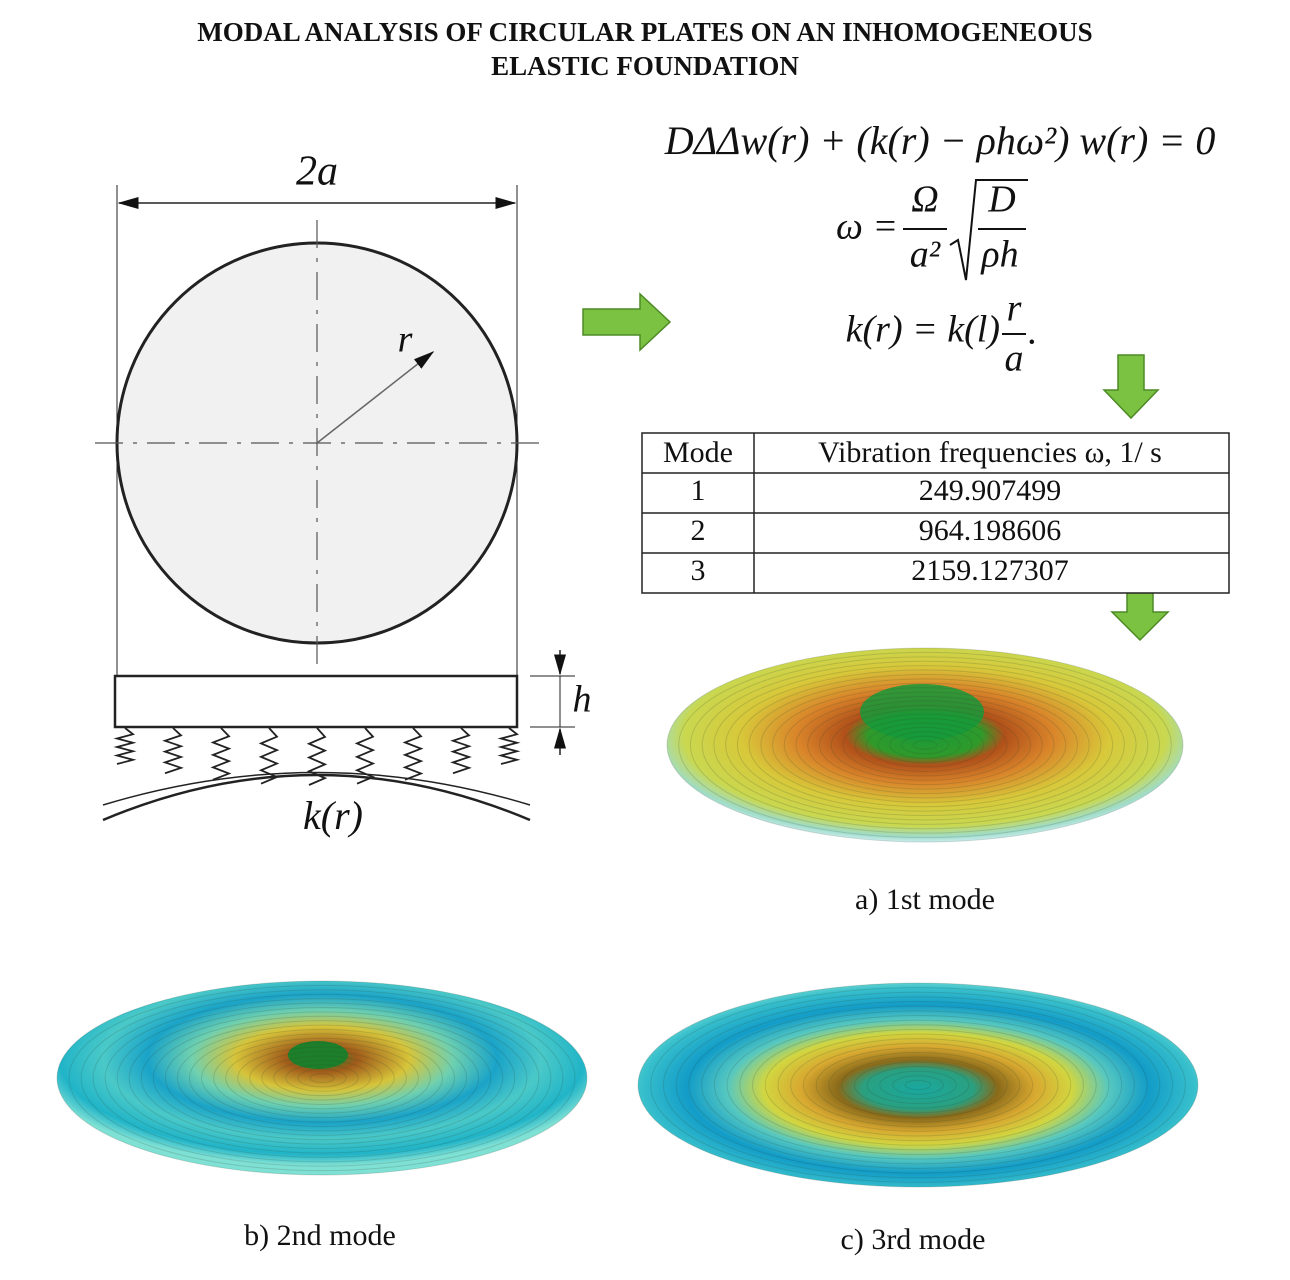 This screenshot has width=1290, height=1280. Describe the element at coordinates (924, 200) in the screenshot. I see `eq-num: Ω` at that location.